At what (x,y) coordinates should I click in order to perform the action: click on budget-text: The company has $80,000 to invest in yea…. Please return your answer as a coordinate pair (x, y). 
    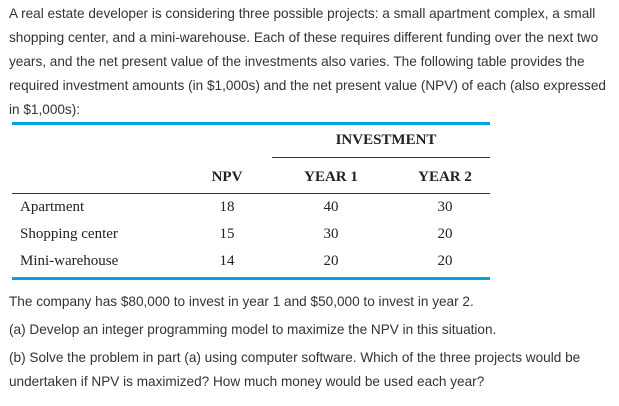
    Looking at the image, I should click on (241, 301).